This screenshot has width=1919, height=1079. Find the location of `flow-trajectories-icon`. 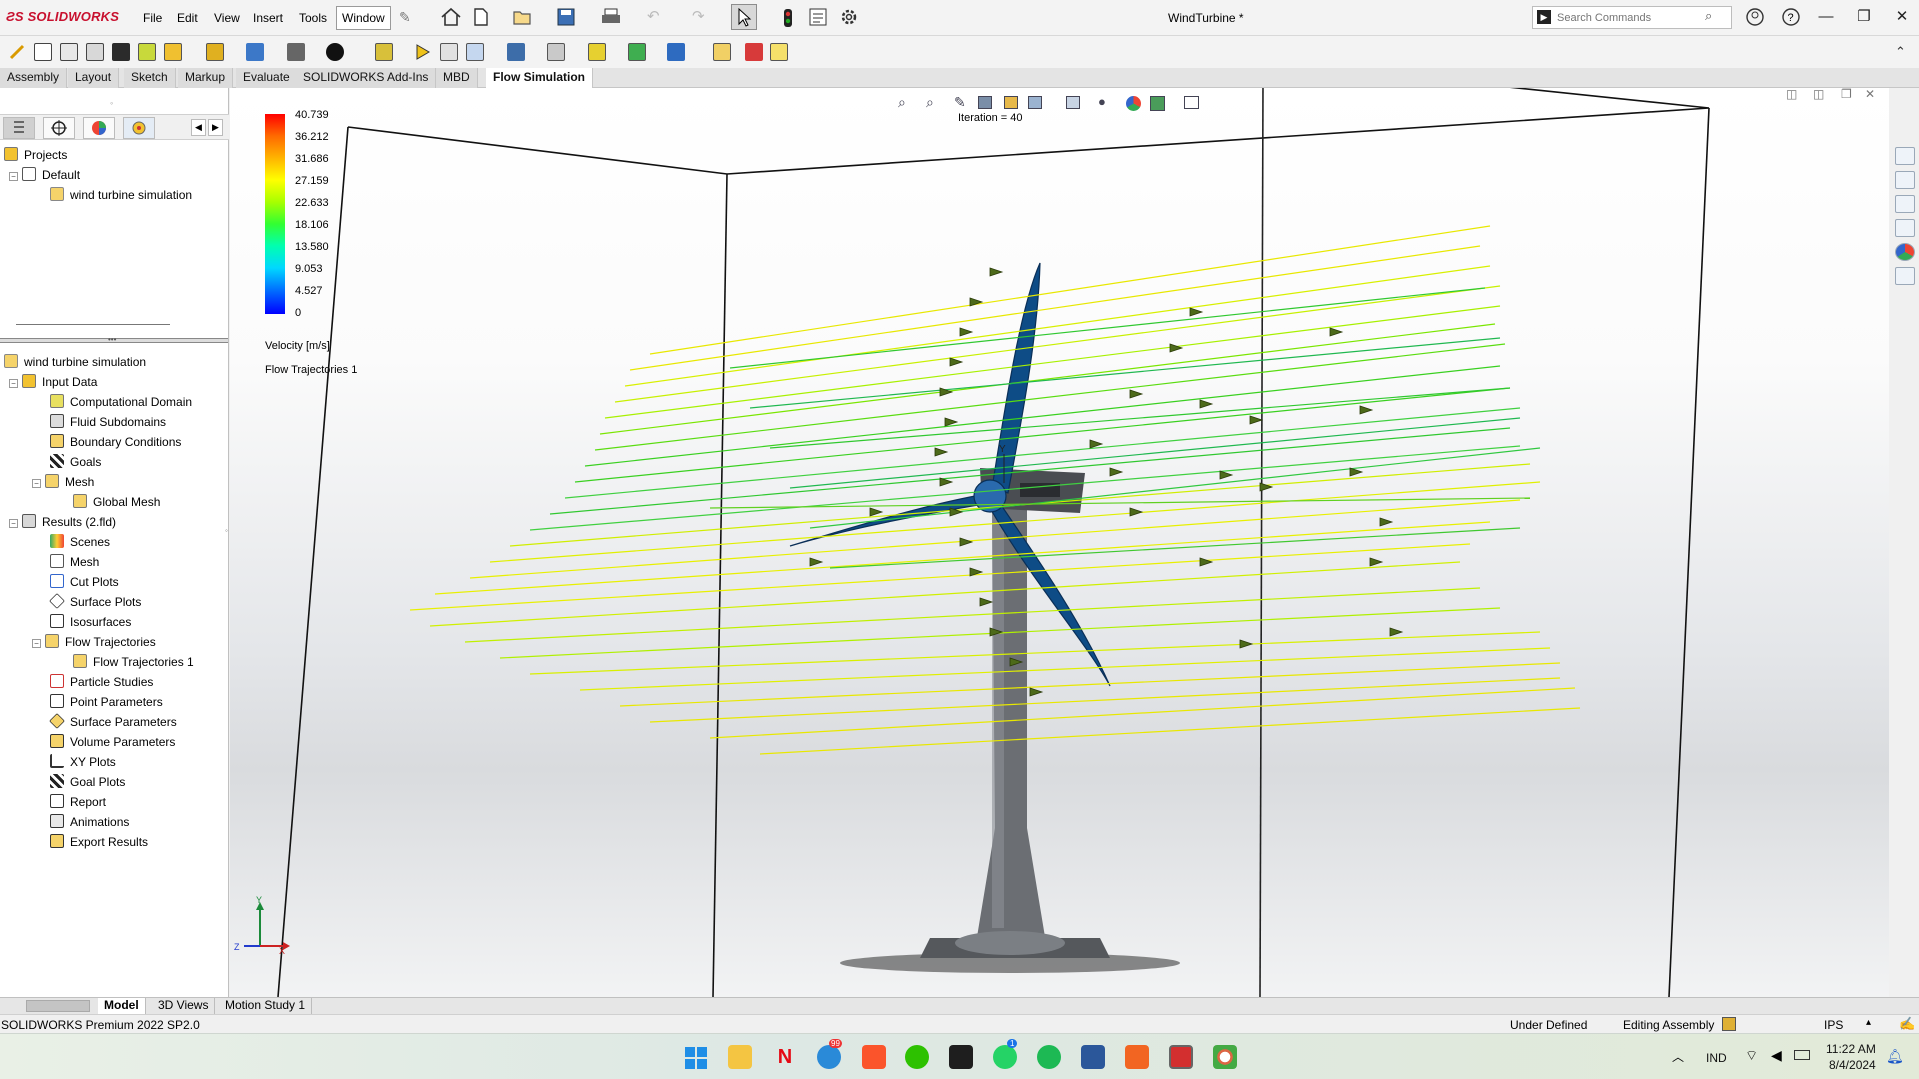

flow-trajectories-icon is located at coordinates (637, 52).